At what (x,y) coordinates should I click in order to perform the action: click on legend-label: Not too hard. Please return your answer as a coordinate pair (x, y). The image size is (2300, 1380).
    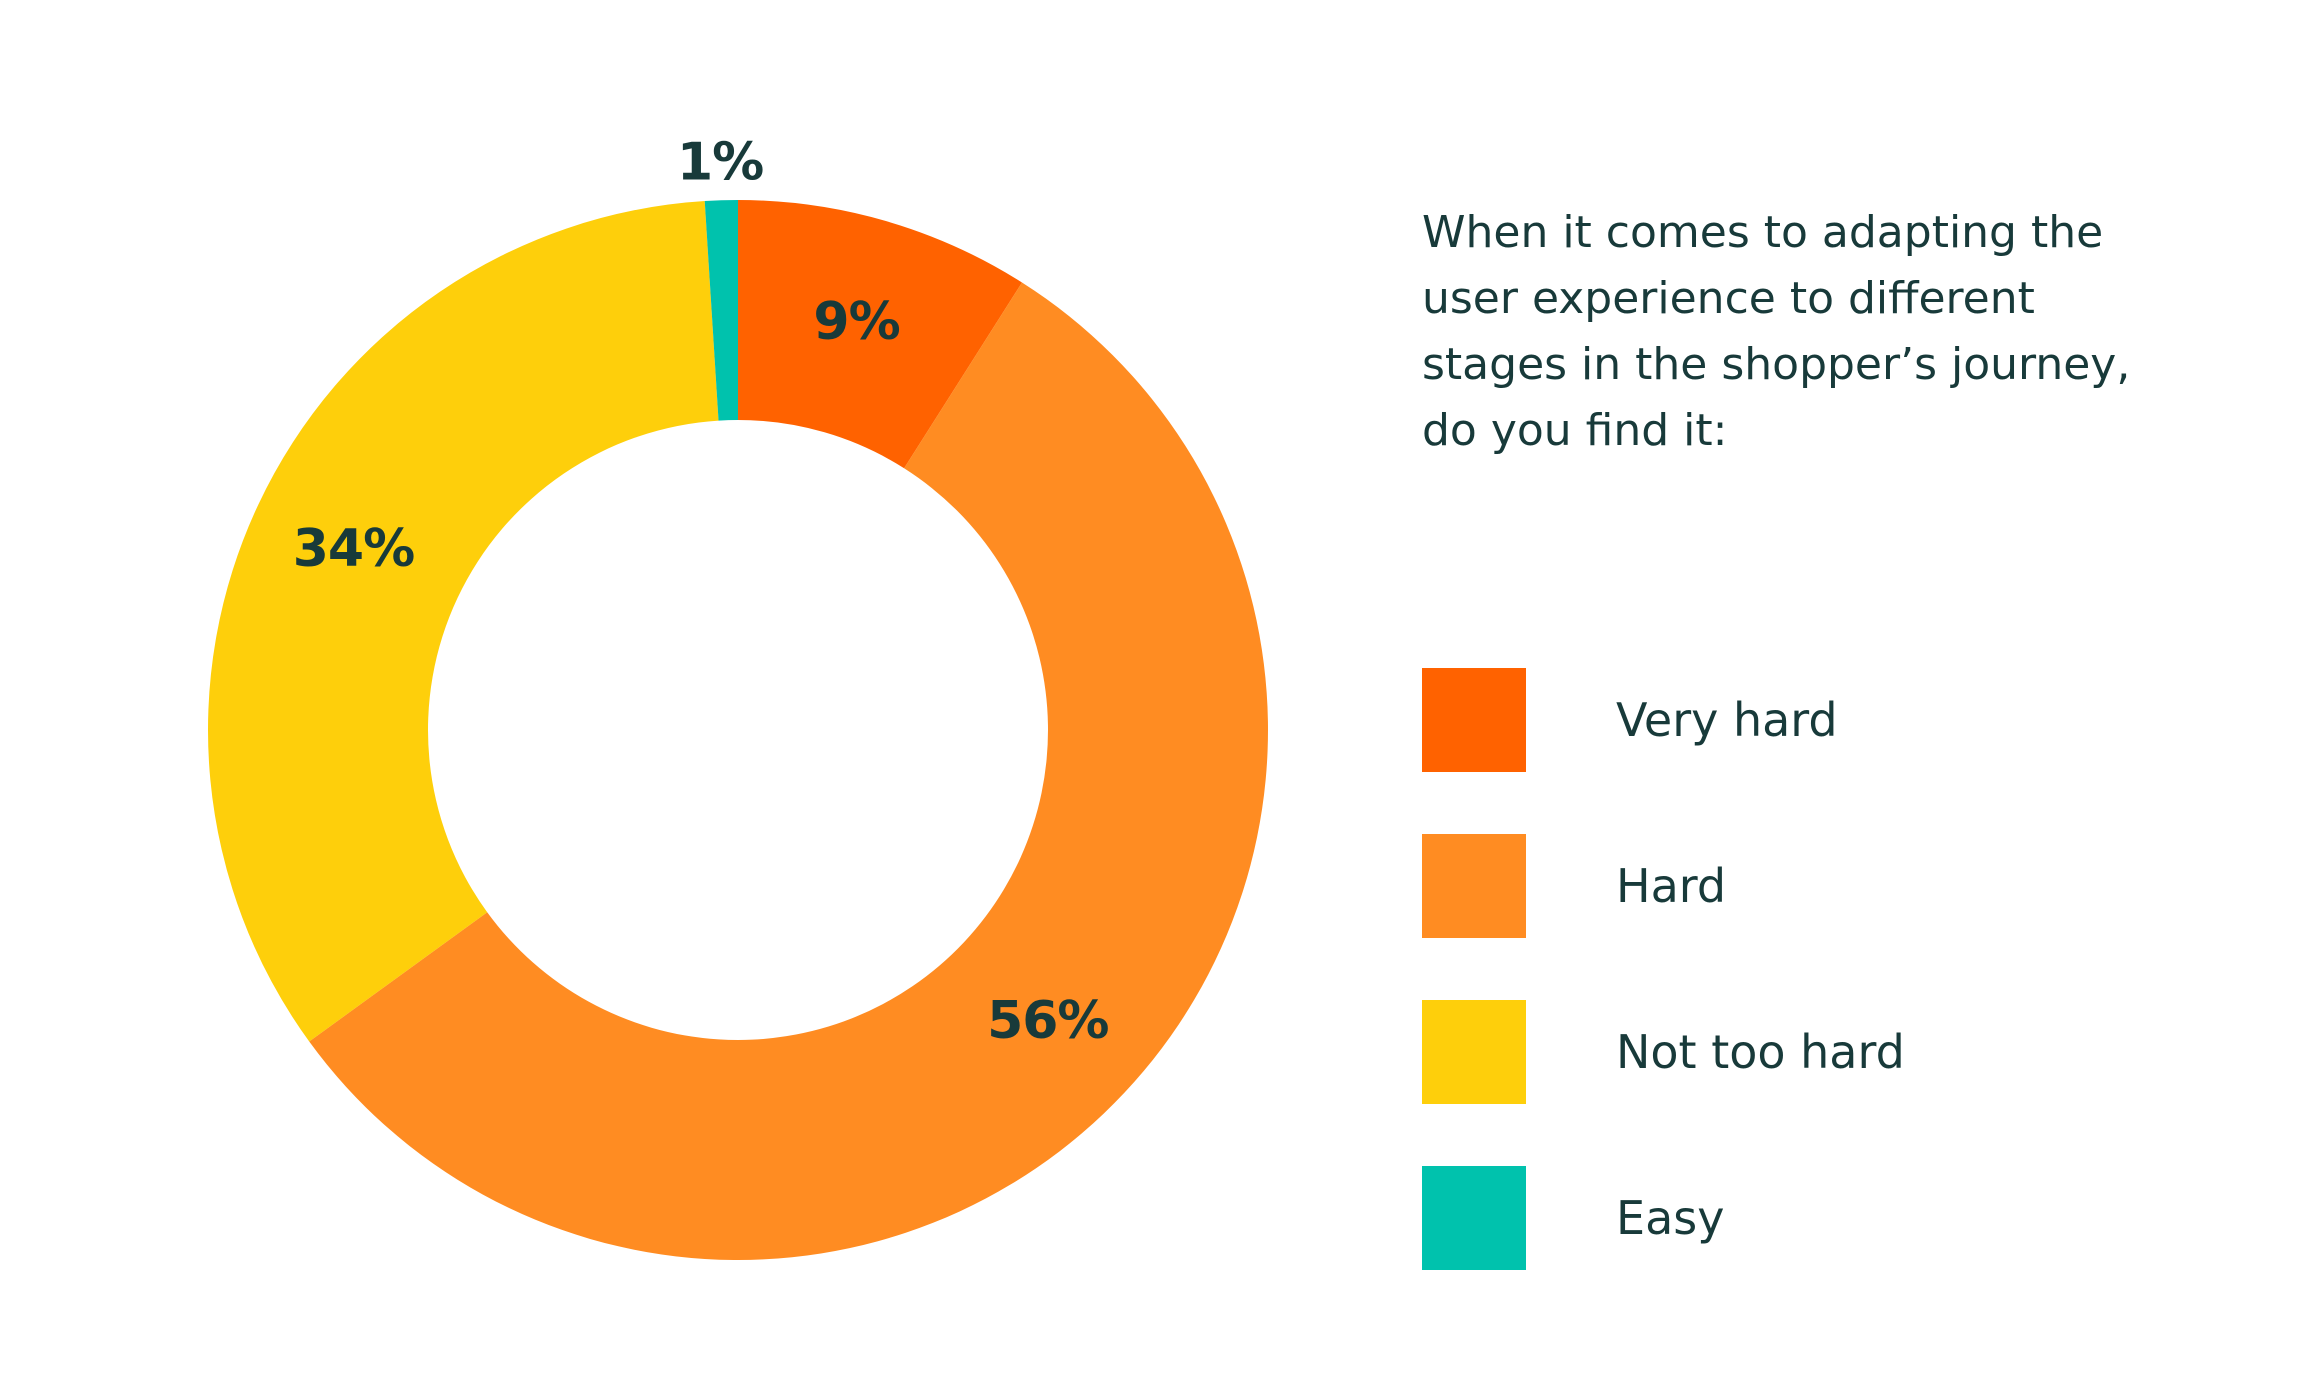
    Looking at the image, I should click on (1760, 1052).